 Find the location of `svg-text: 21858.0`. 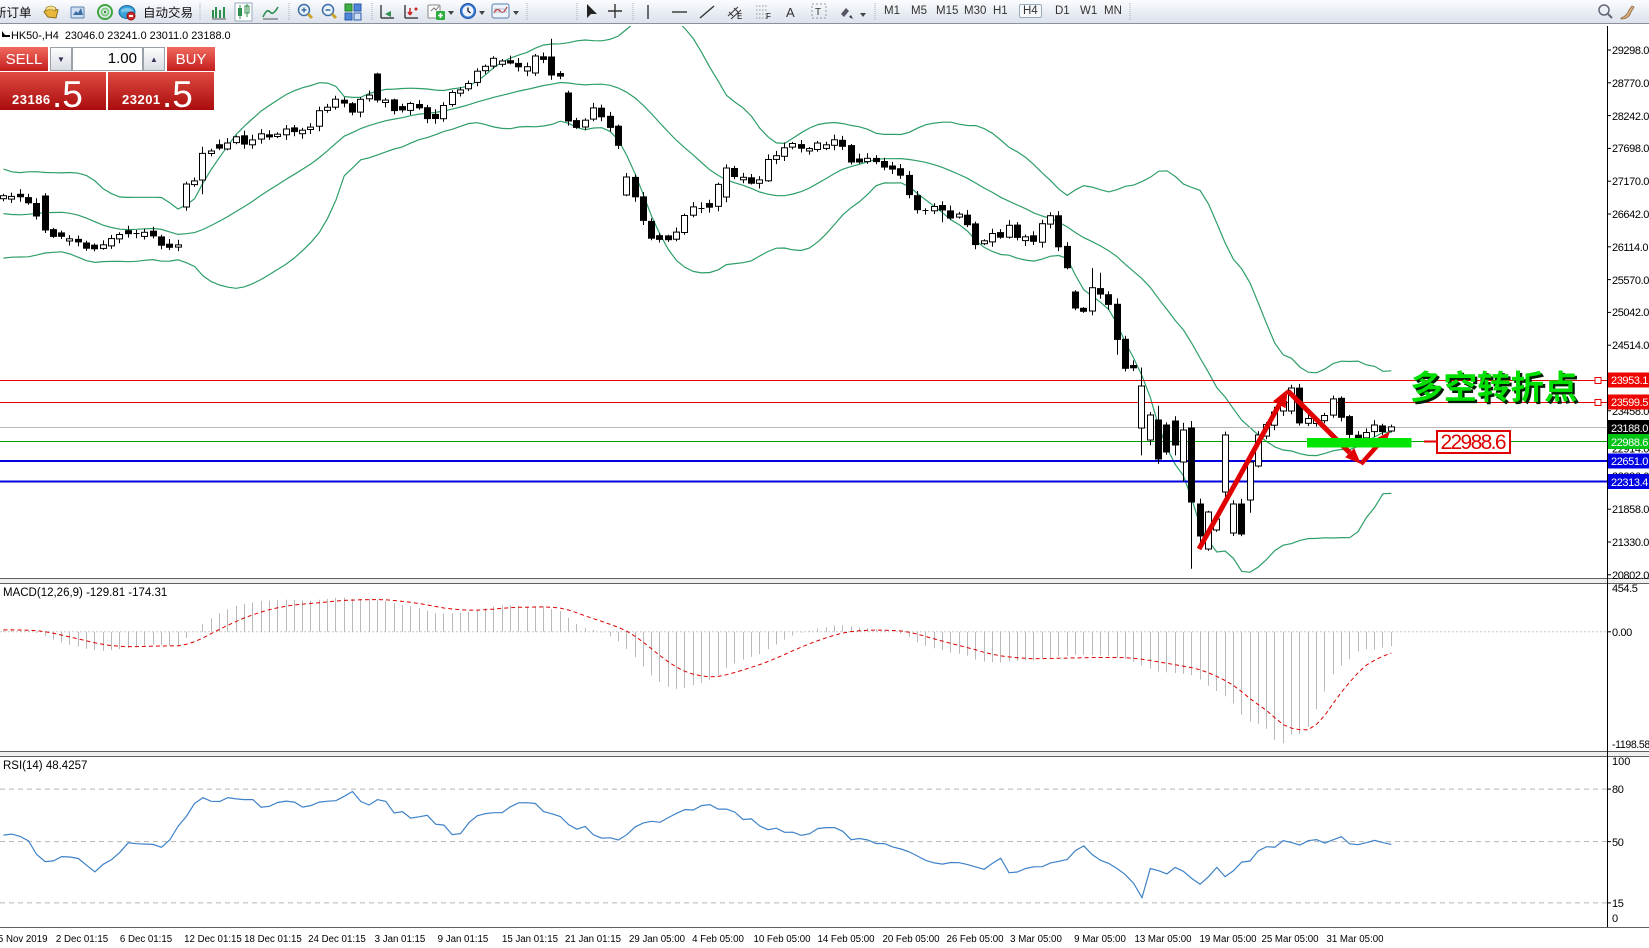

svg-text: 21858.0 is located at coordinates (1630, 510).